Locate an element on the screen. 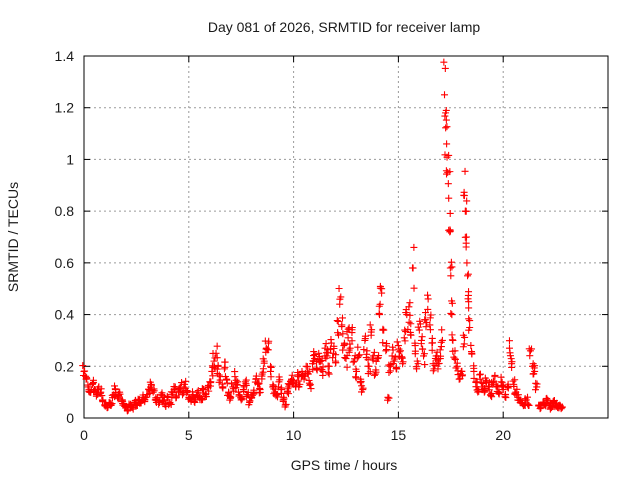  x-tick-label: 5 is located at coordinates (189, 435).